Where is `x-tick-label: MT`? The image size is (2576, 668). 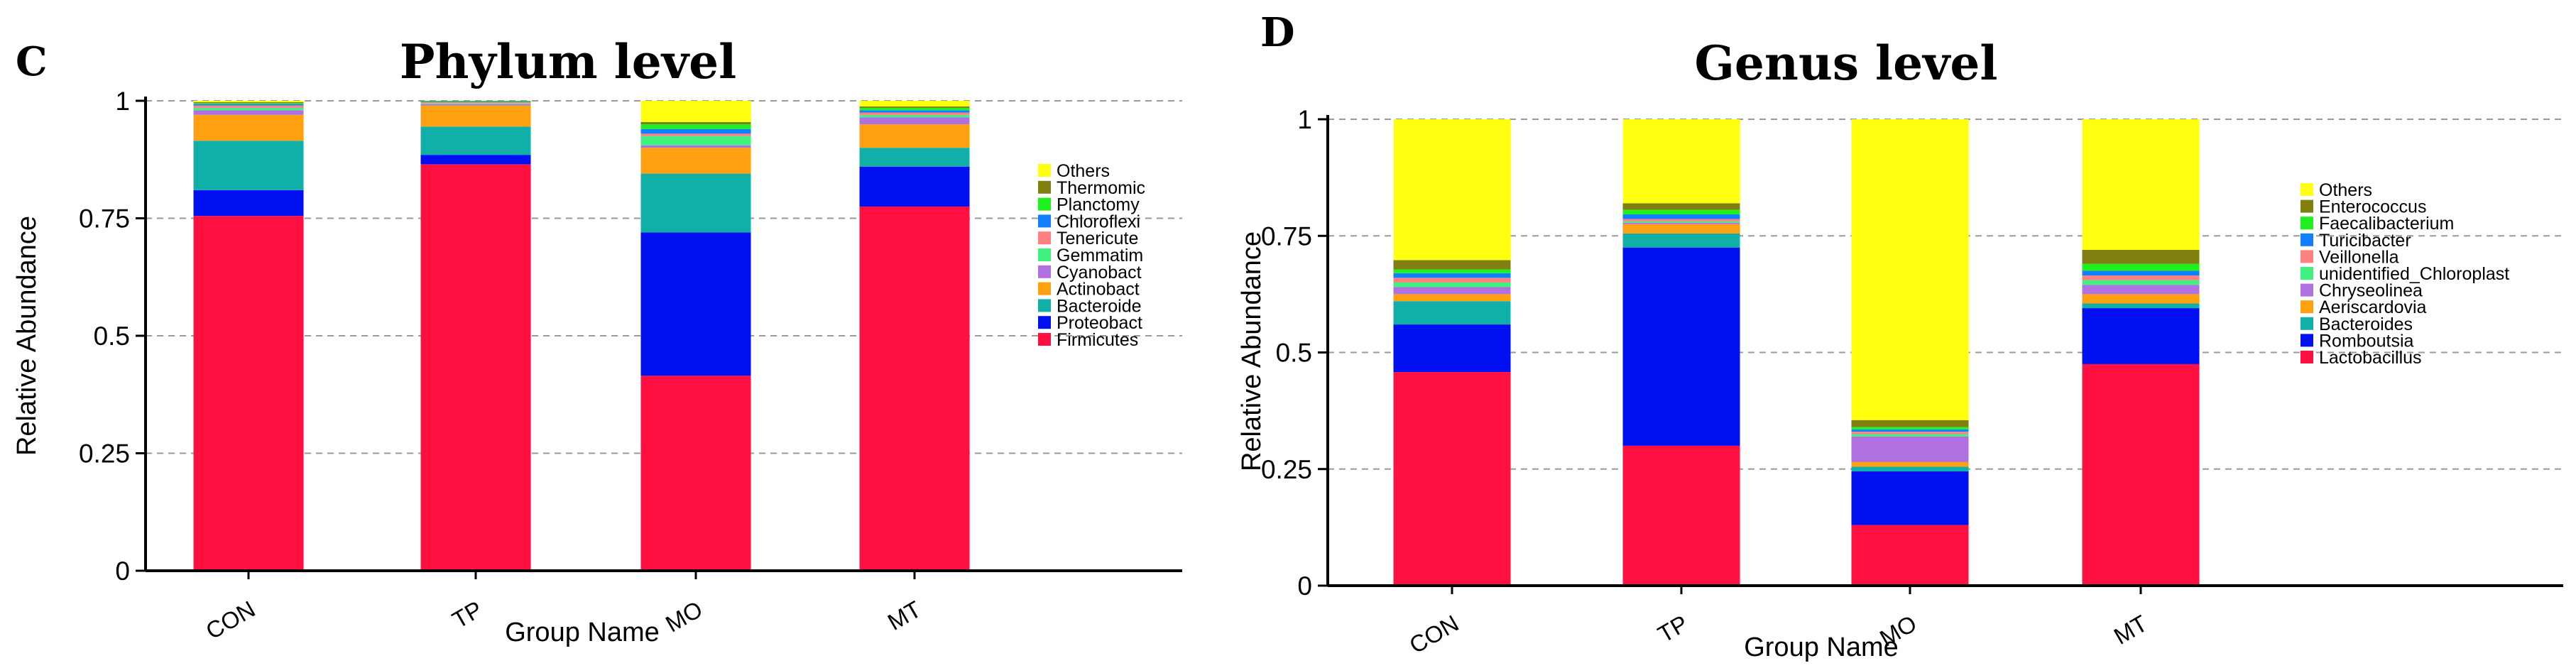 x-tick-label: MT is located at coordinates (904, 616).